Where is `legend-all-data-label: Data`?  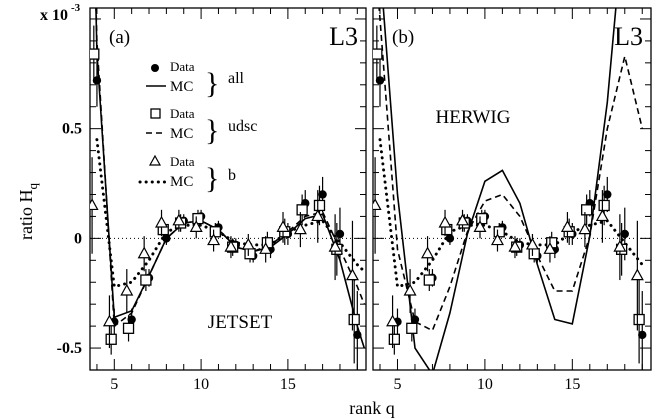
legend-all-data-label: Data is located at coordinates (182, 66).